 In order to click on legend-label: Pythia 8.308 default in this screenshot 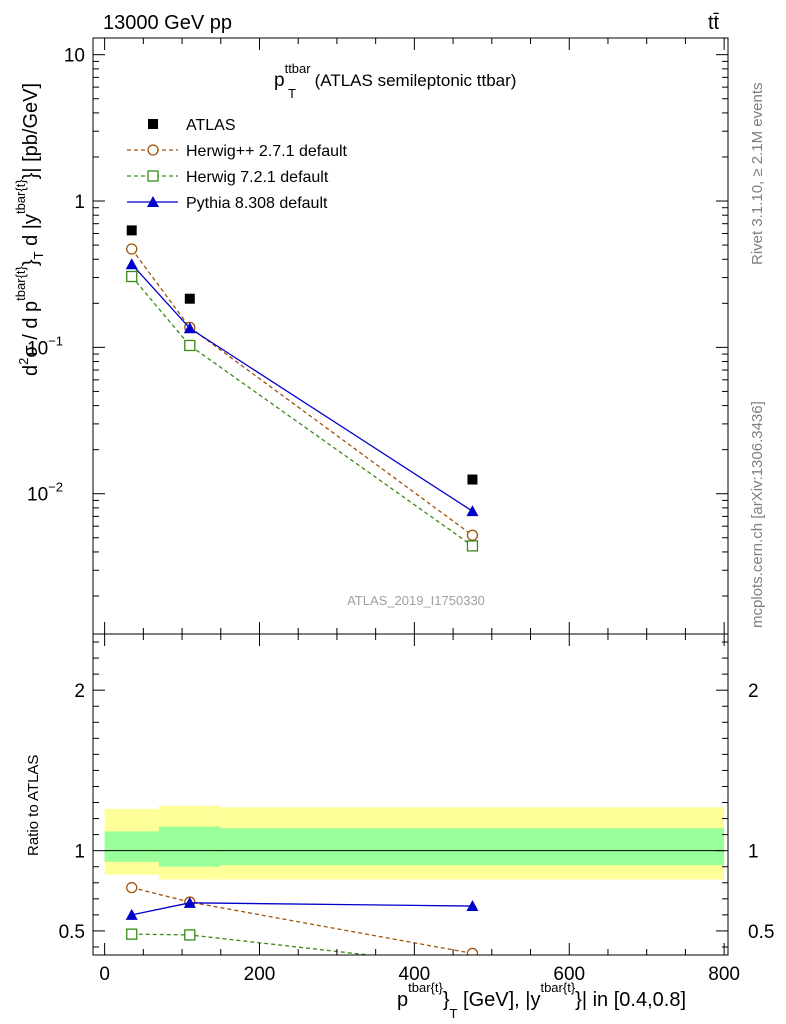, I will do `click(257, 203)`.